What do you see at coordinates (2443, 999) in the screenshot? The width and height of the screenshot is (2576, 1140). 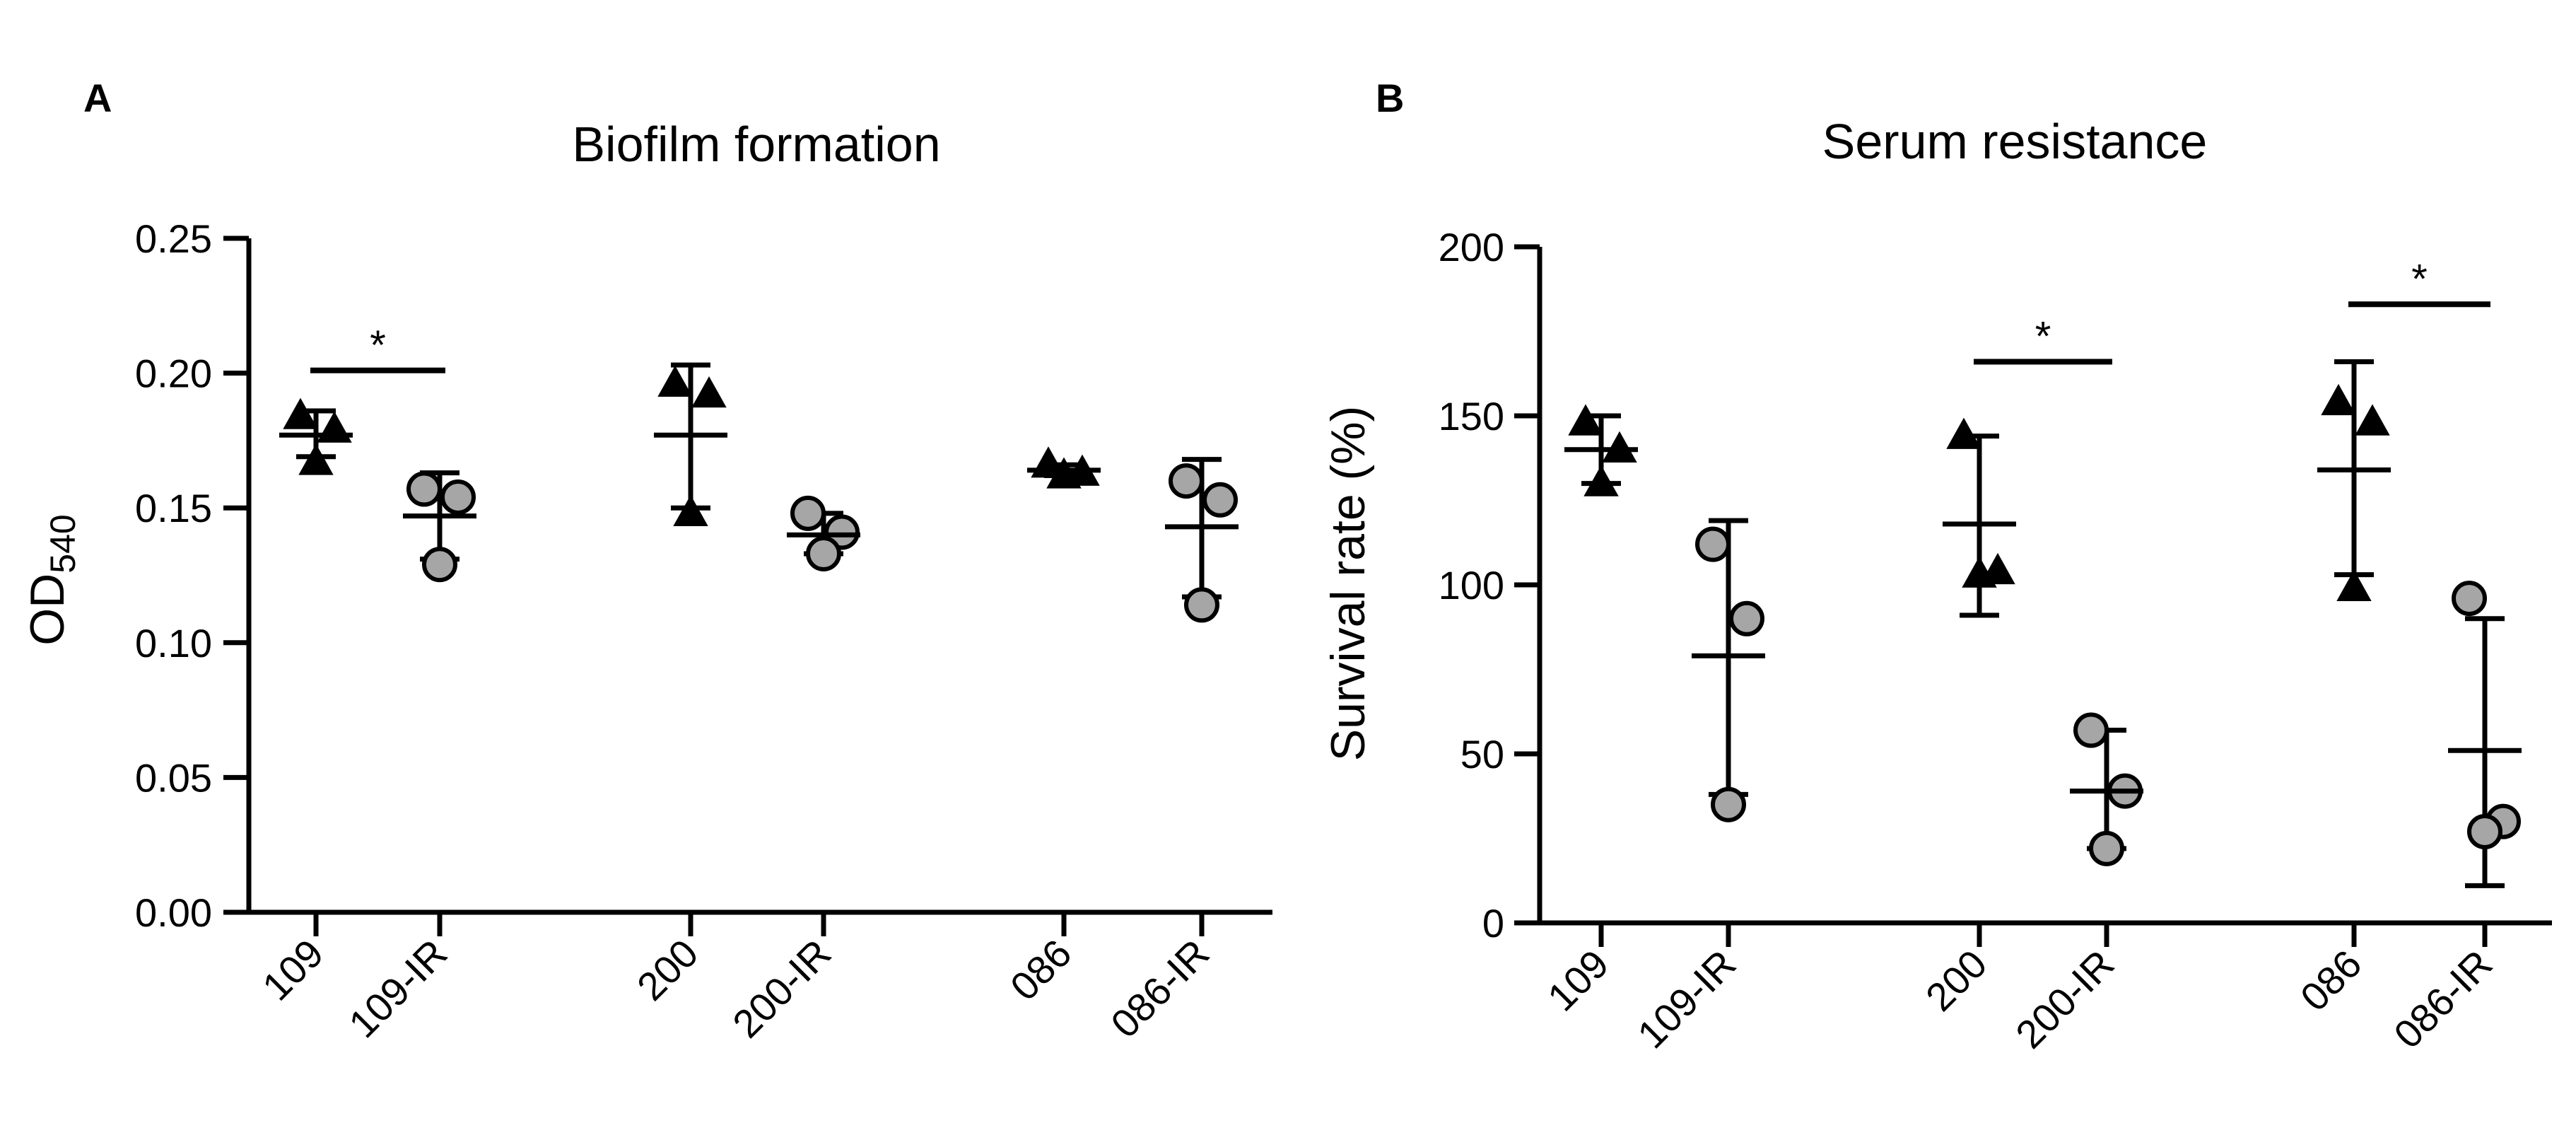 I see `panel-b-x-tick-label: 086-IR` at bounding box center [2443, 999].